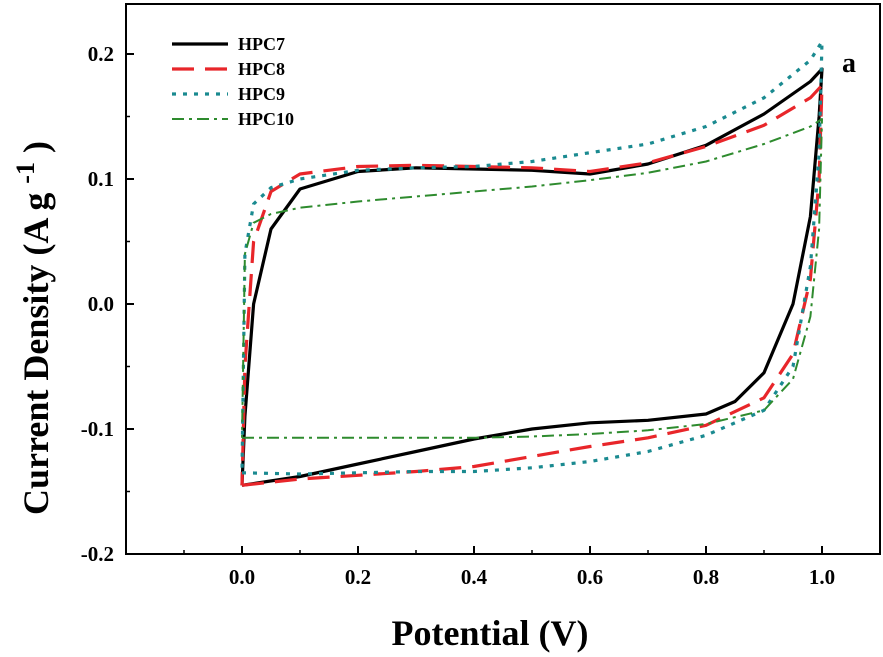 The width and height of the screenshot is (883, 657). What do you see at coordinates (261, 69) in the screenshot?
I see `legend-label-hpc8: HPC8` at bounding box center [261, 69].